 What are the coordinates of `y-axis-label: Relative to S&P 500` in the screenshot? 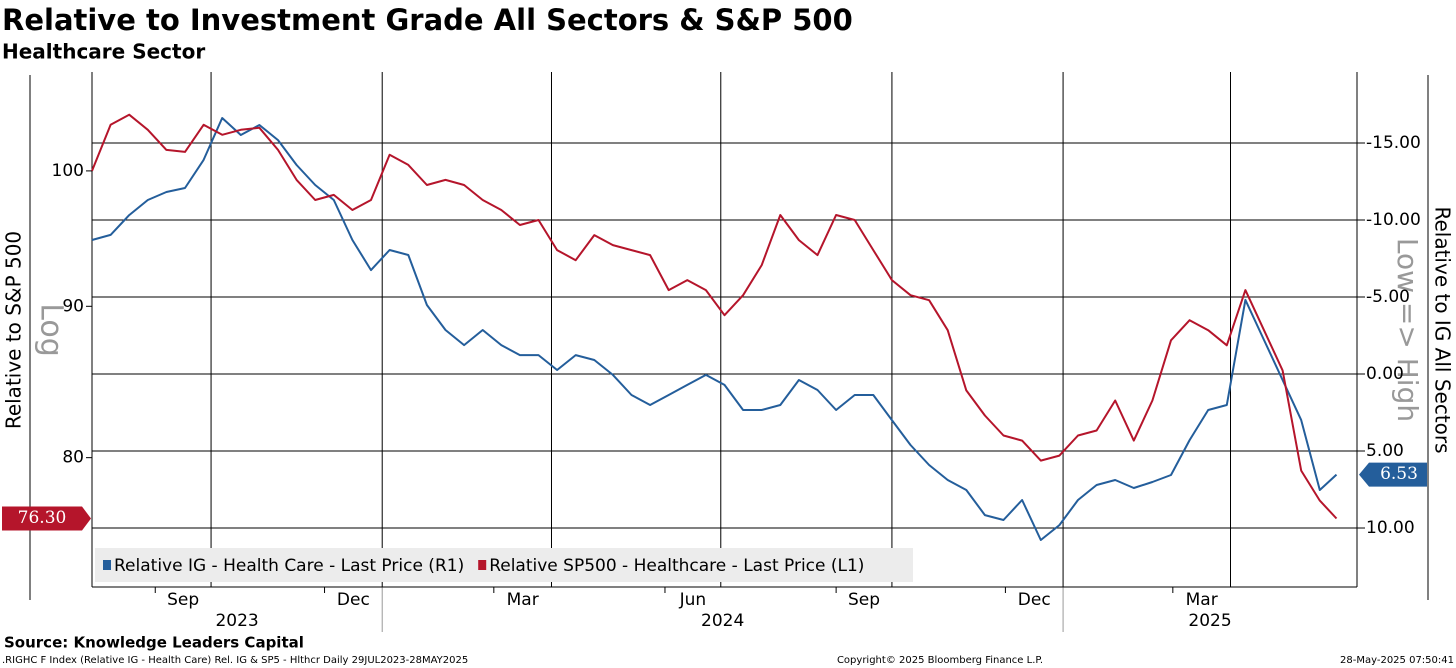 It's located at (14, 330).